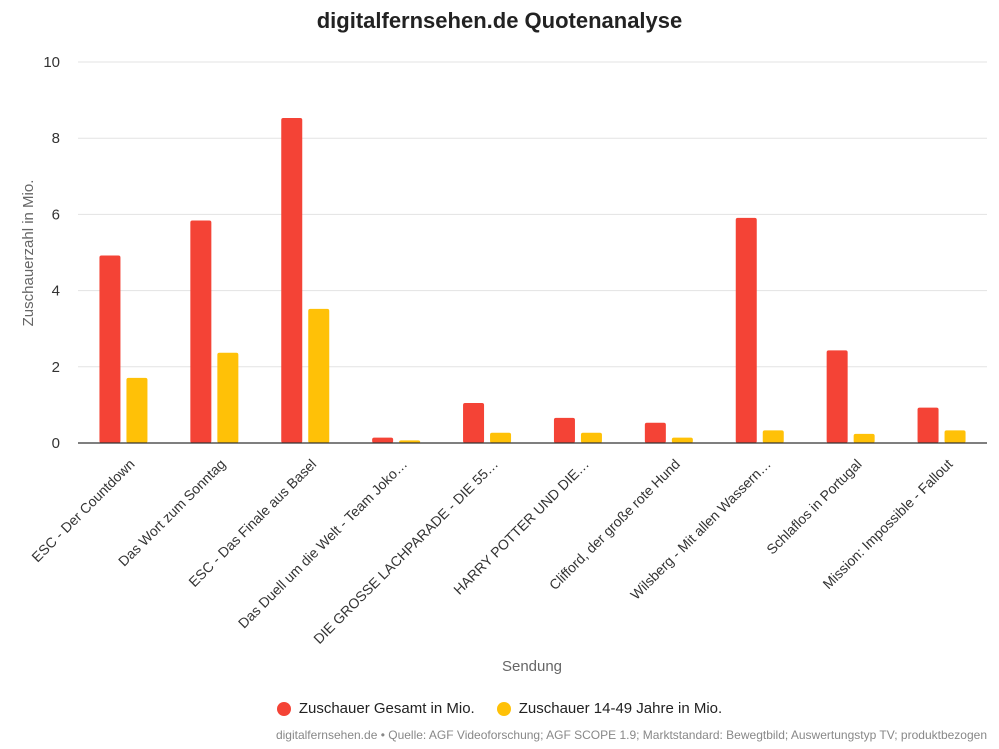 This screenshot has width=999, height=749. I want to click on legend-marker-gesamt, so click(283, 708).